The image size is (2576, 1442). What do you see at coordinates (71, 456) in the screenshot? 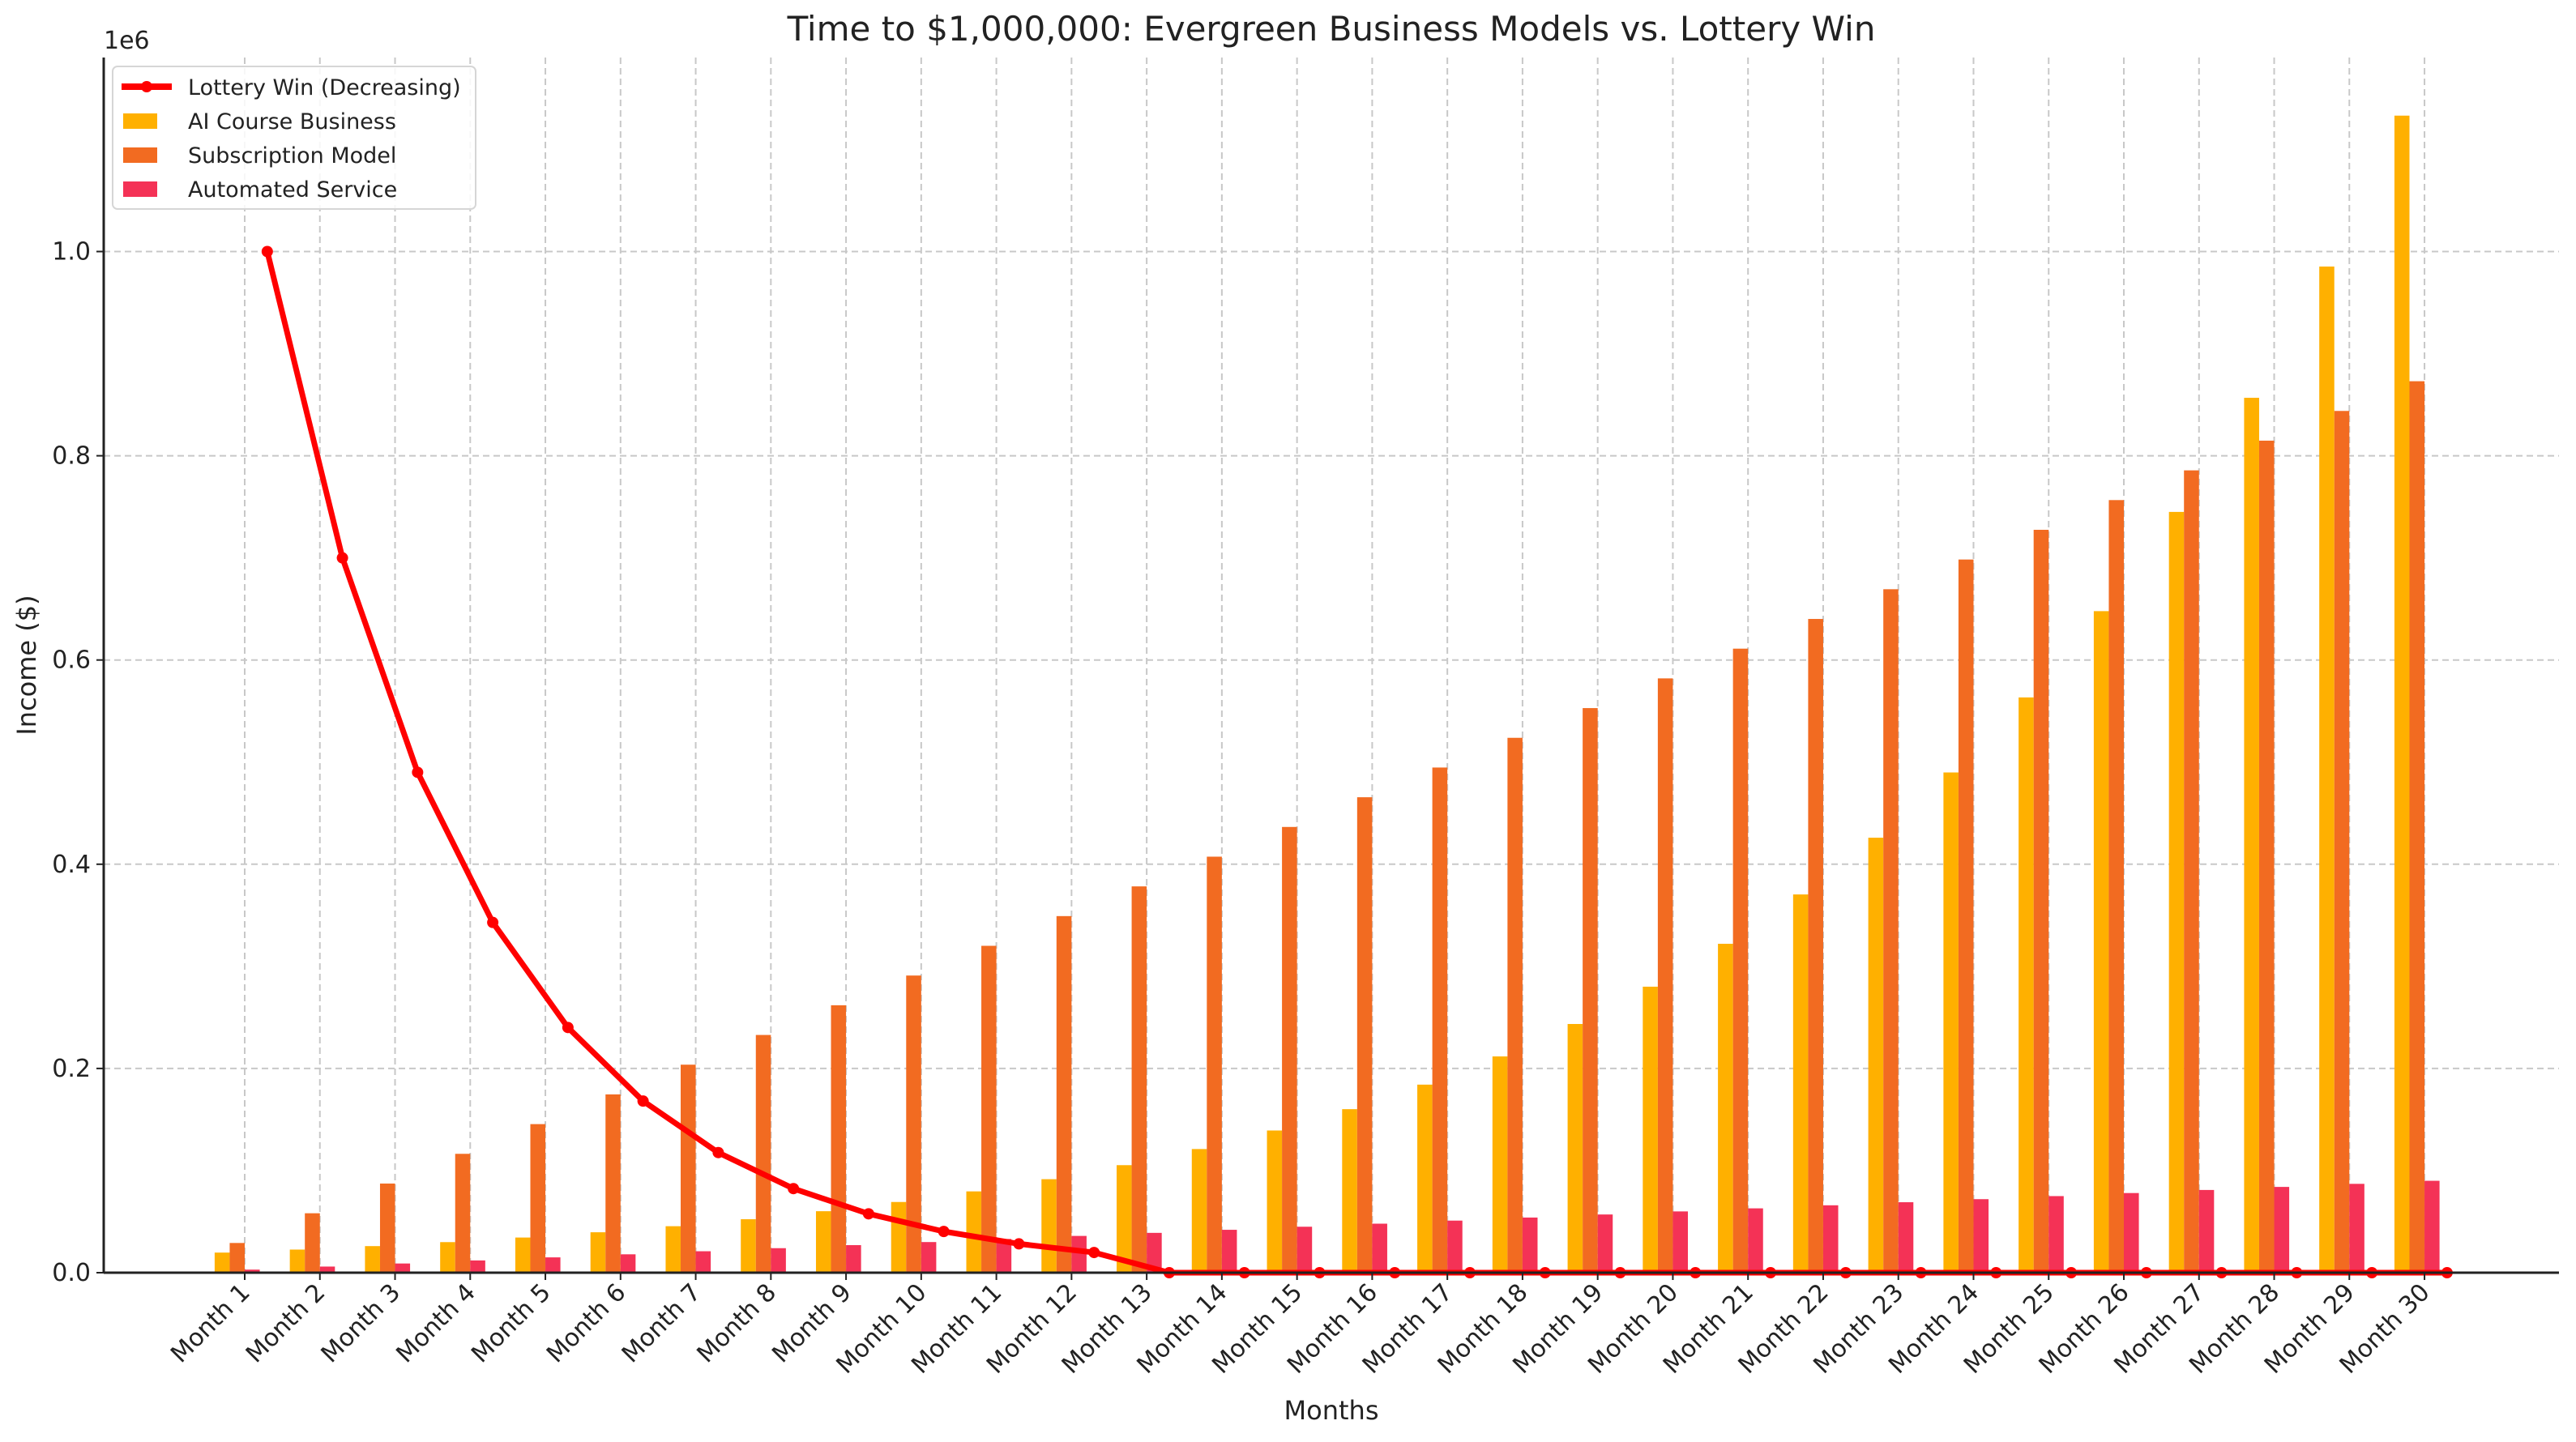
I see `y-tick-label: 0.8` at bounding box center [71, 456].